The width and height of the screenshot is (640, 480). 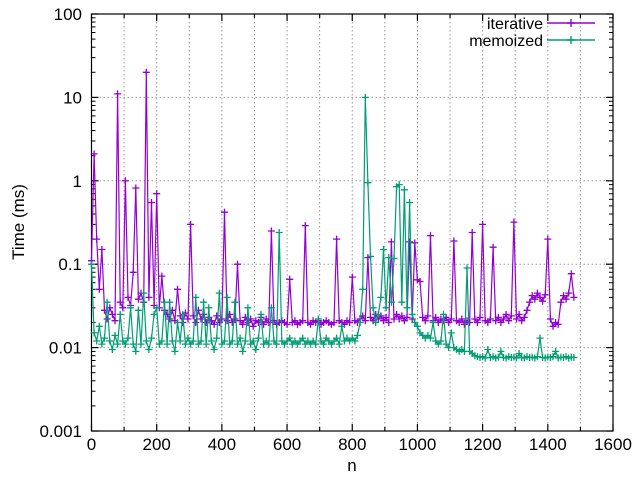 What do you see at coordinates (287, 444) in the screenshot?
I see `x-tick-label: 600` at bounding box center [287, 444].